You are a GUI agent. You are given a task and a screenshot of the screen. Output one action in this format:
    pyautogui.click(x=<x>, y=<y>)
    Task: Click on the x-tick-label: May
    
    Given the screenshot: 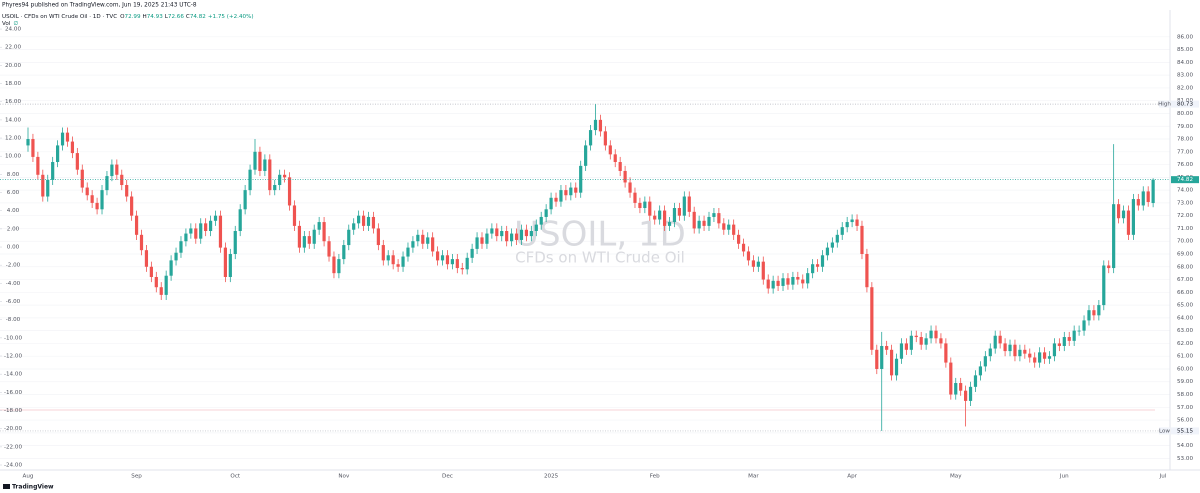 What is the action you would take?
    pyautogui.click(x=956, y=477)
    